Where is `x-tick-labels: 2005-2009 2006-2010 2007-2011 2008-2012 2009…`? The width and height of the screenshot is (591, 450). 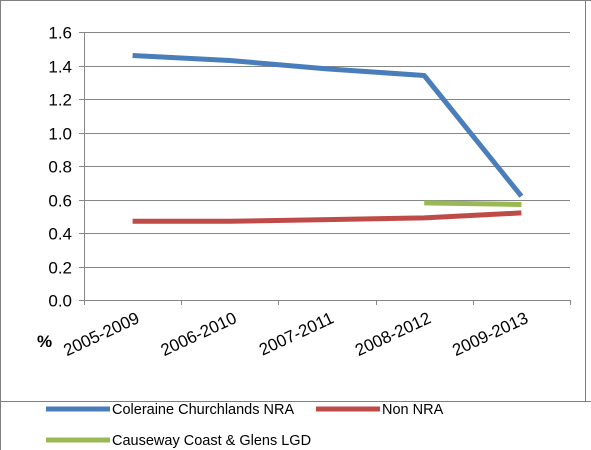
x-tick-labels: 2005-2009 2006-2010 2007-2011 2008-2012 2009… is located at coordinates (296, 334).